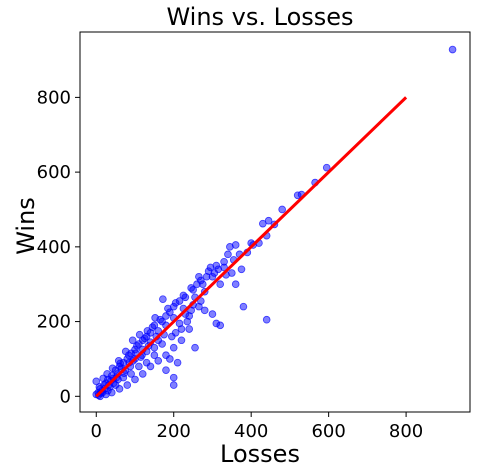  I want to click on y-tick-label: 800, so click(54, 97).